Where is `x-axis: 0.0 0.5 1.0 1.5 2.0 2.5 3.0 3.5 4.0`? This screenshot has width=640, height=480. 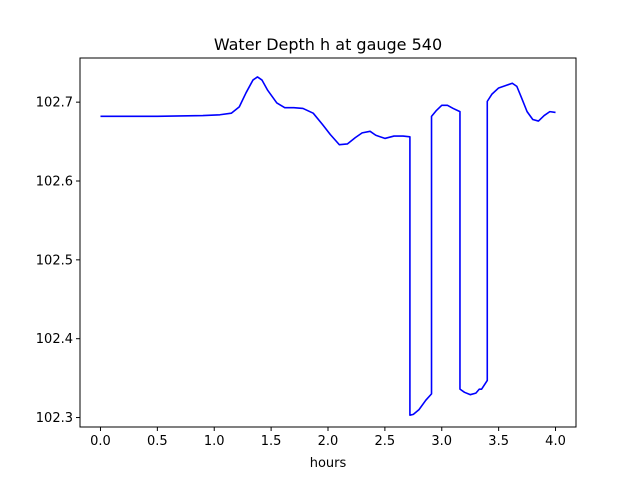 x-axis: 0.0 0.5 1.0 1.5 2.0 2.5 3.0 3.5 4.0 is located at coordinates (328, 438).